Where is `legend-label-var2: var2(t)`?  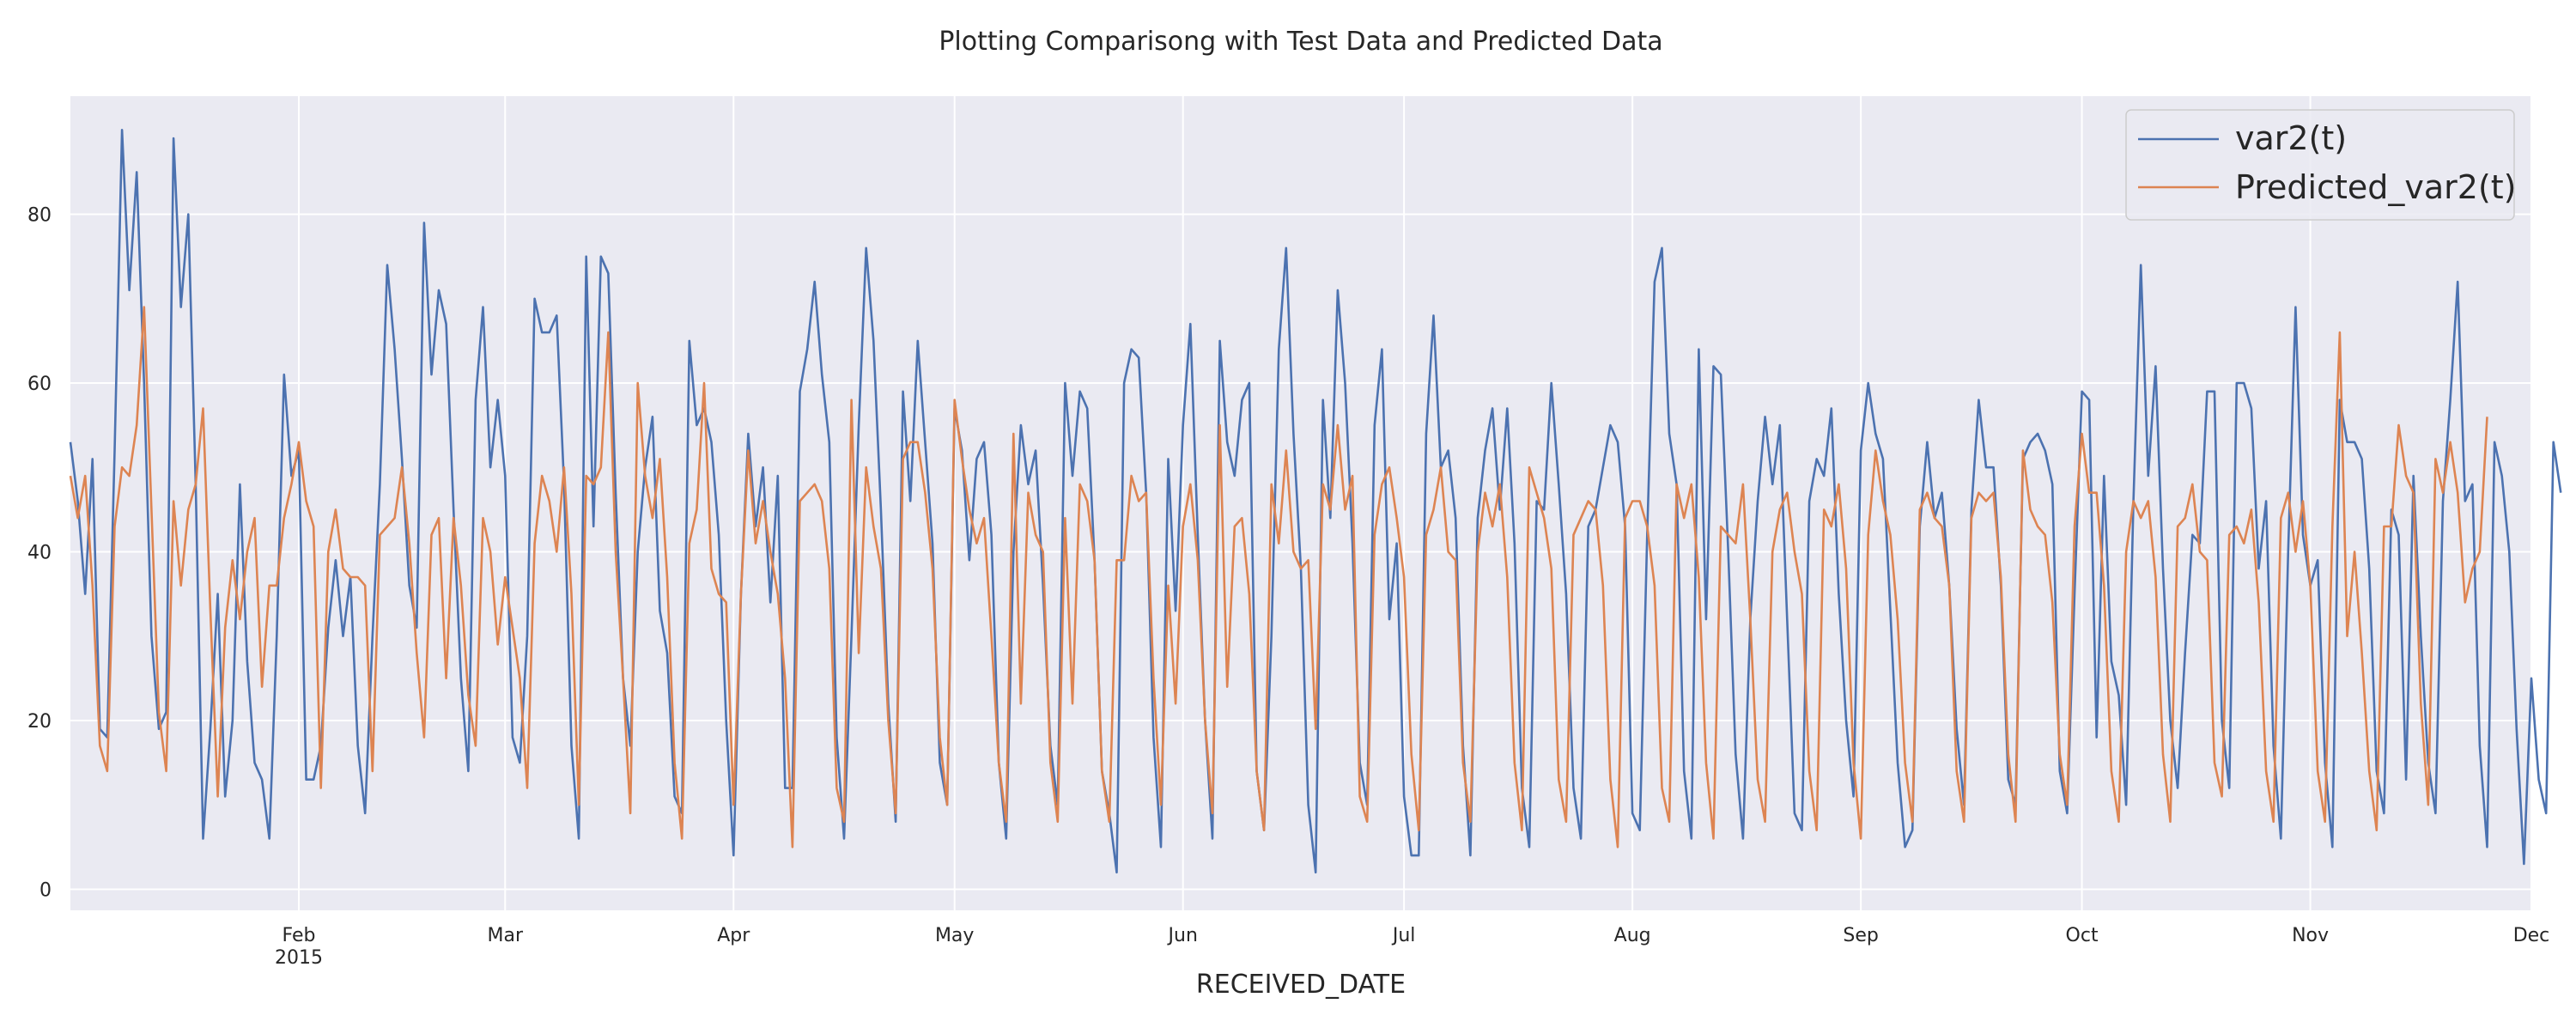
legend-label-var2: var2(t) is located at coordinates (2291, 138).